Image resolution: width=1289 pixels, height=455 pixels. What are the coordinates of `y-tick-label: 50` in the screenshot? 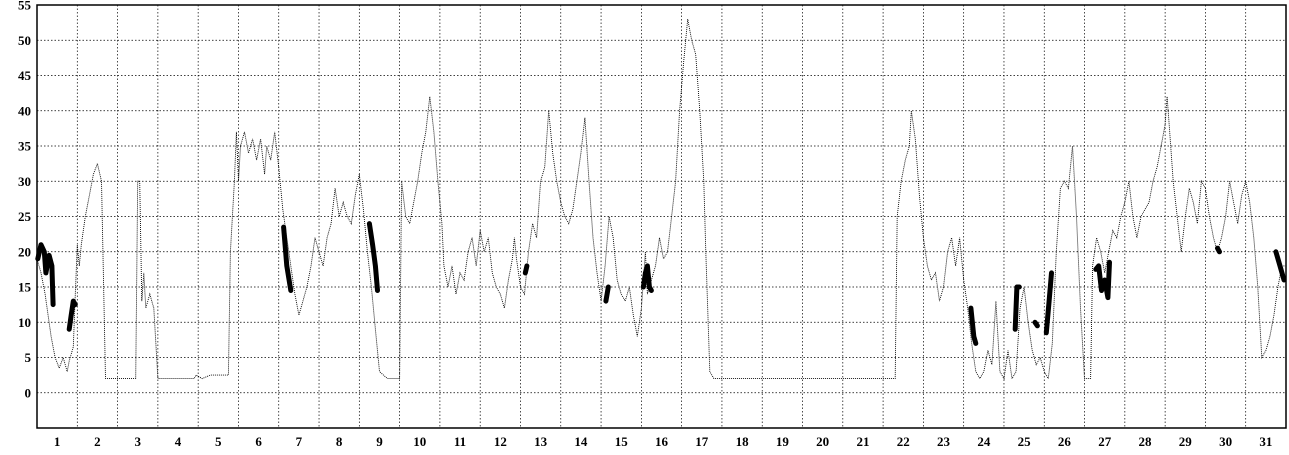 It's located at (24, 40).